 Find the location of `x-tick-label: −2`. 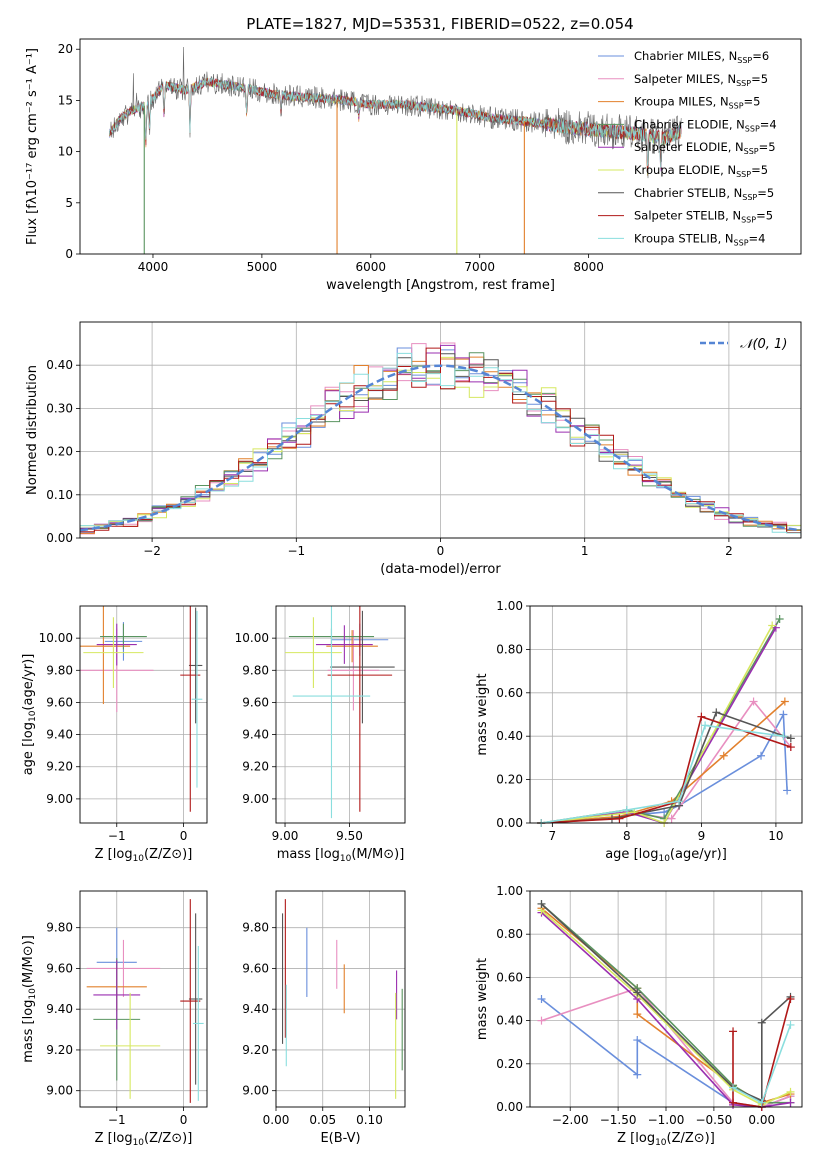

x-tick-label: −2 is located at coordinates (152, 551).